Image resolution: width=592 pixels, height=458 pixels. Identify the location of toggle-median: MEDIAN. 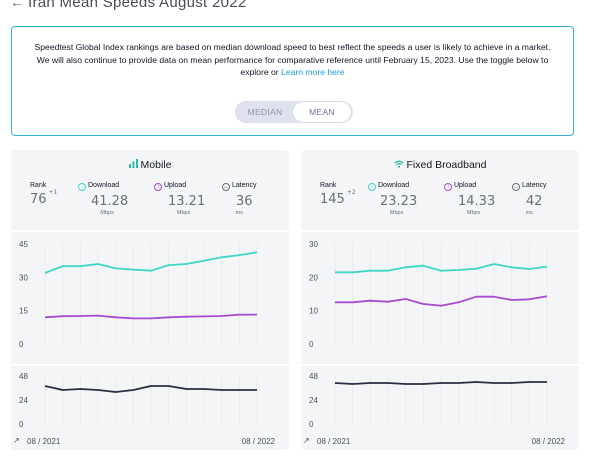
(265, 112).